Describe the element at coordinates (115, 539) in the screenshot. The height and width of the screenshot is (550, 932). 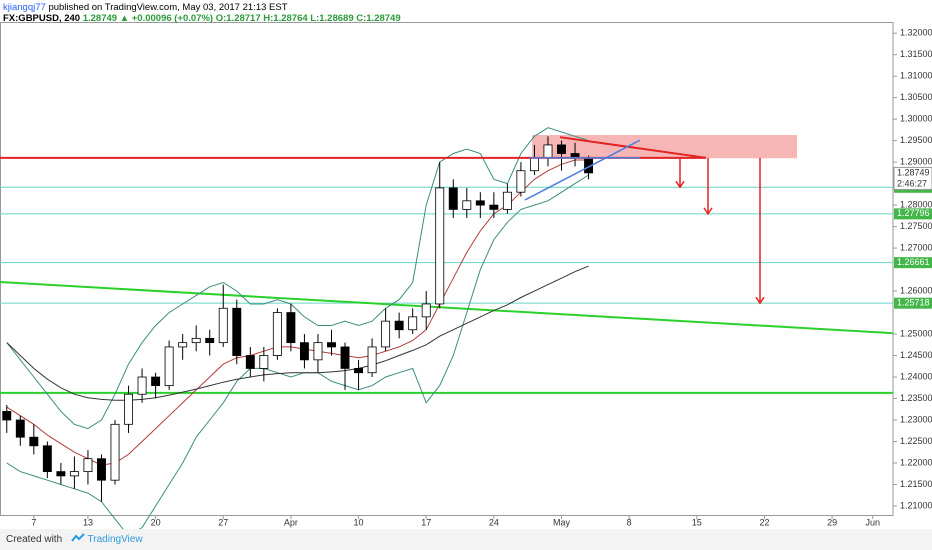
I see `brand: TradingView` at that location.